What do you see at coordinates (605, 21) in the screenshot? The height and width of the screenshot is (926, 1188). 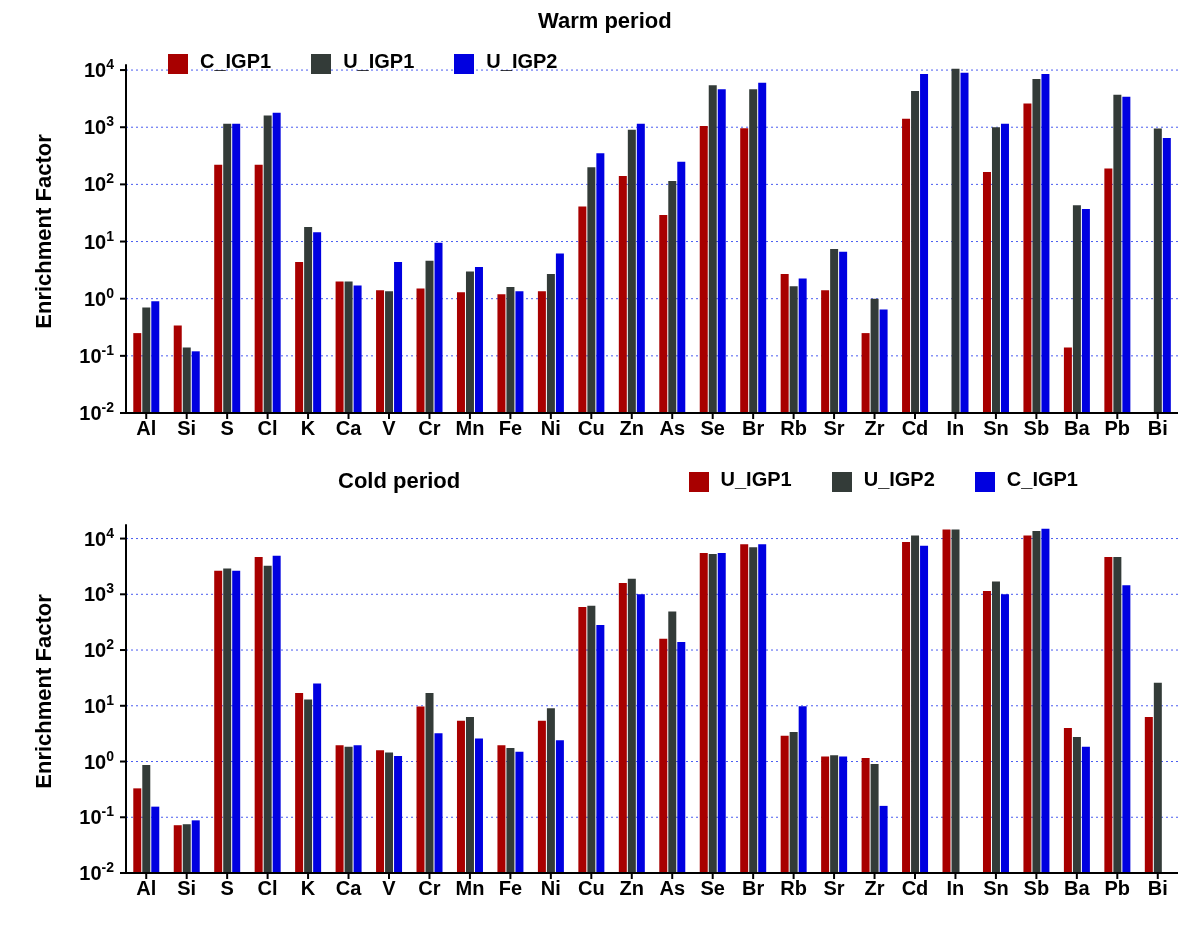 I see `chart-title: Warm period` at bounding box center [605, 21].